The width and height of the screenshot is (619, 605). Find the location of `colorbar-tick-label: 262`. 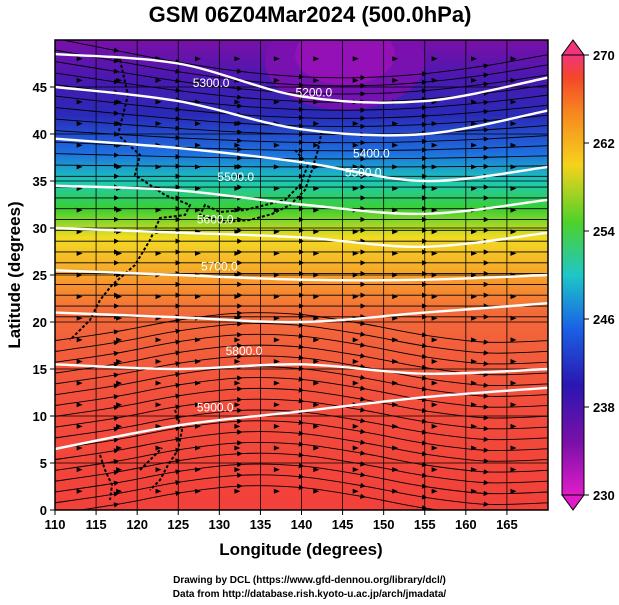

colorbar-tick-label: 262 is located at coordinates (604, 143).